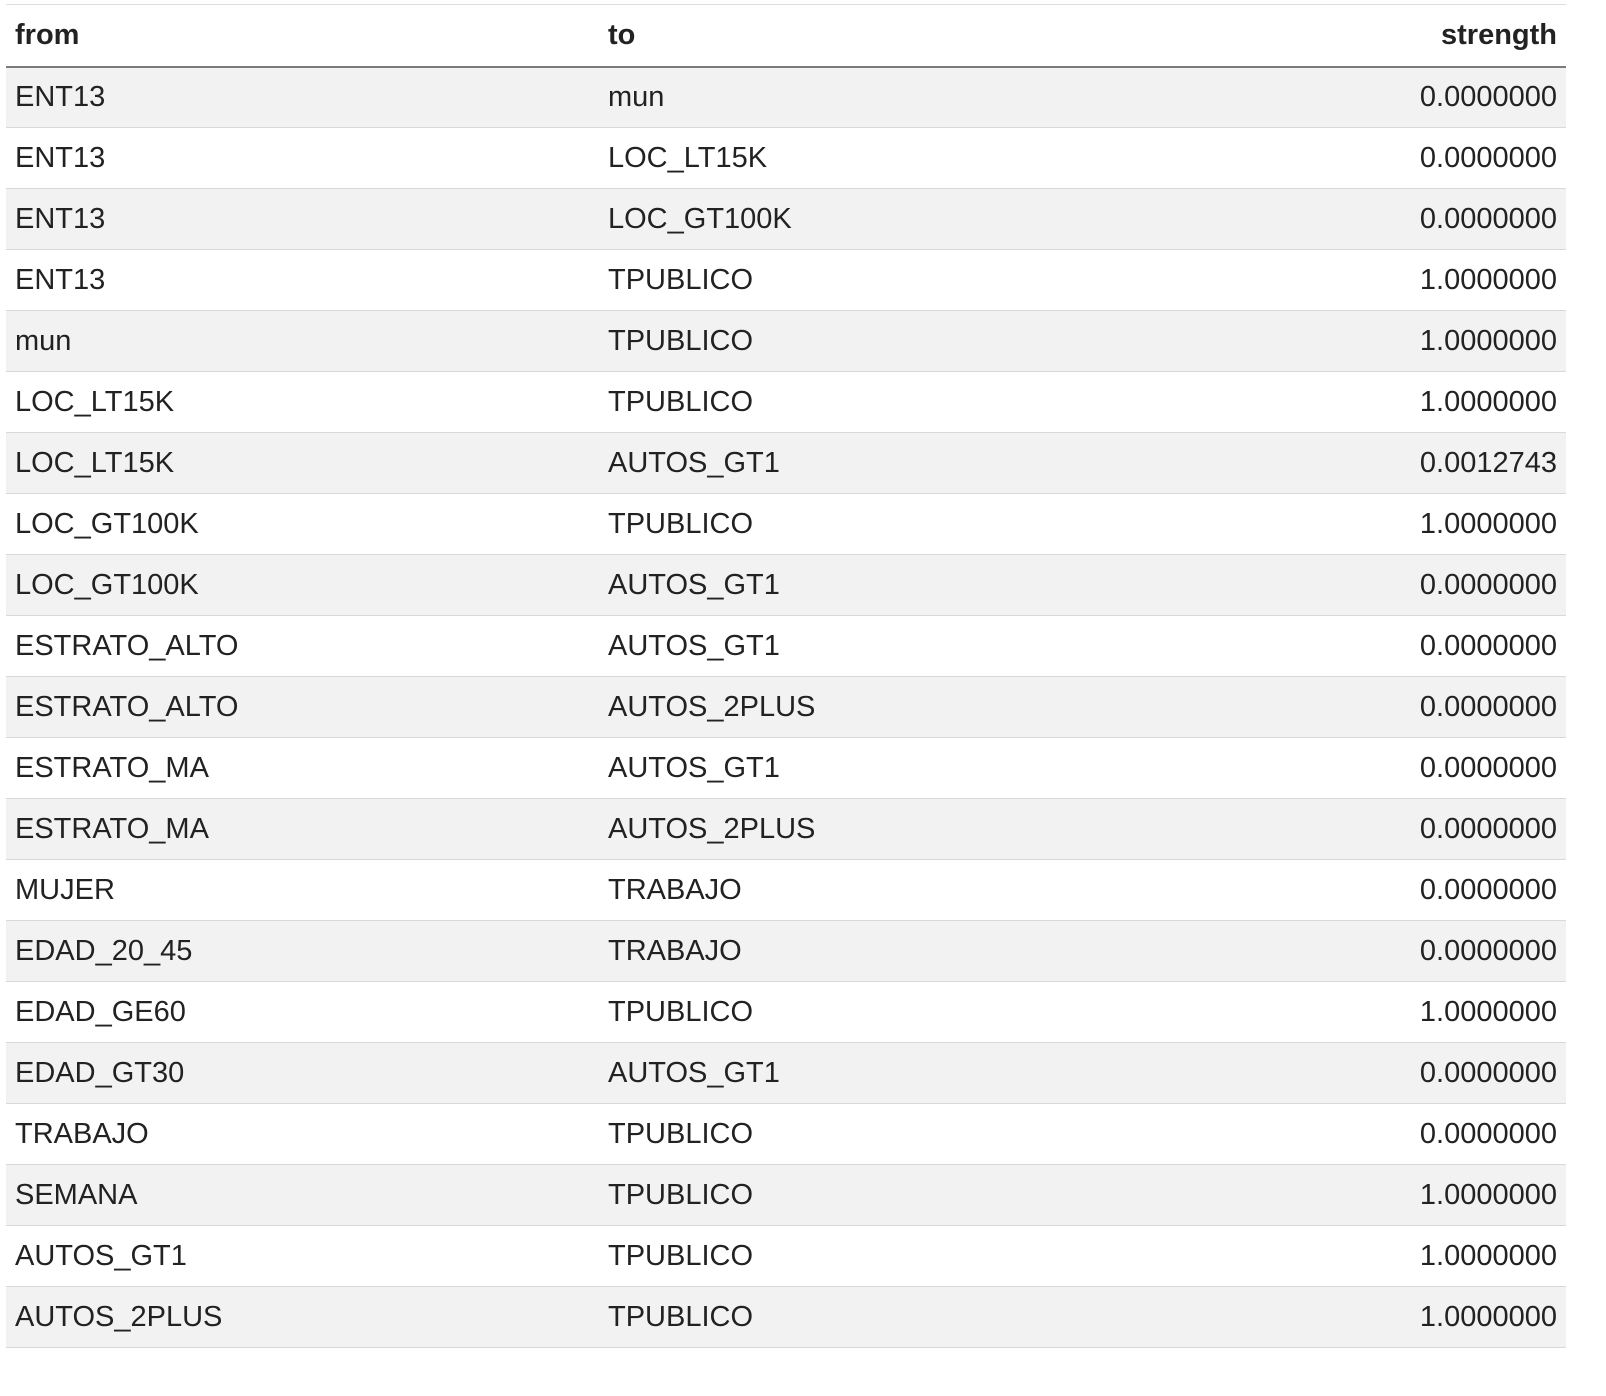  I want to click on column-header-strength: strength, so click(1499, 34).